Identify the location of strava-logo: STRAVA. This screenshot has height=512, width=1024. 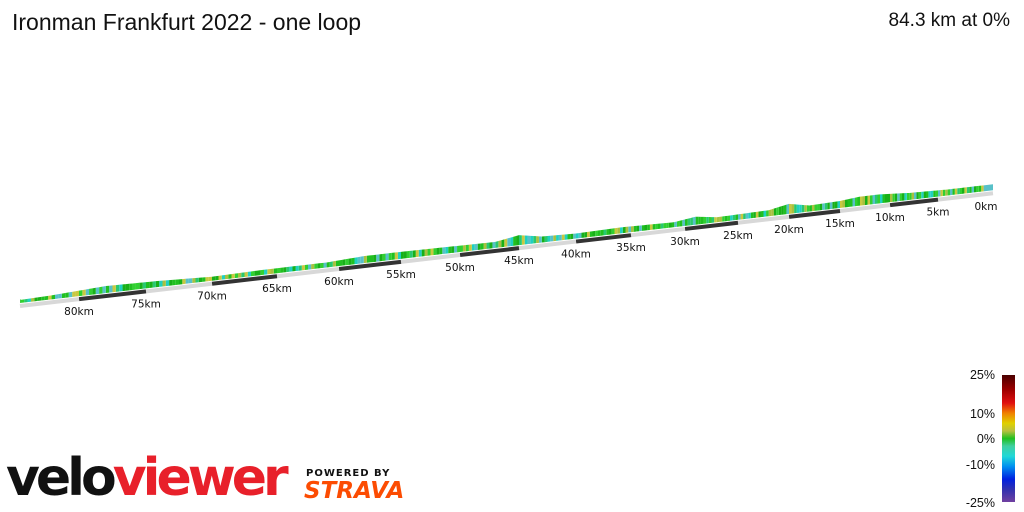
(354, 491).